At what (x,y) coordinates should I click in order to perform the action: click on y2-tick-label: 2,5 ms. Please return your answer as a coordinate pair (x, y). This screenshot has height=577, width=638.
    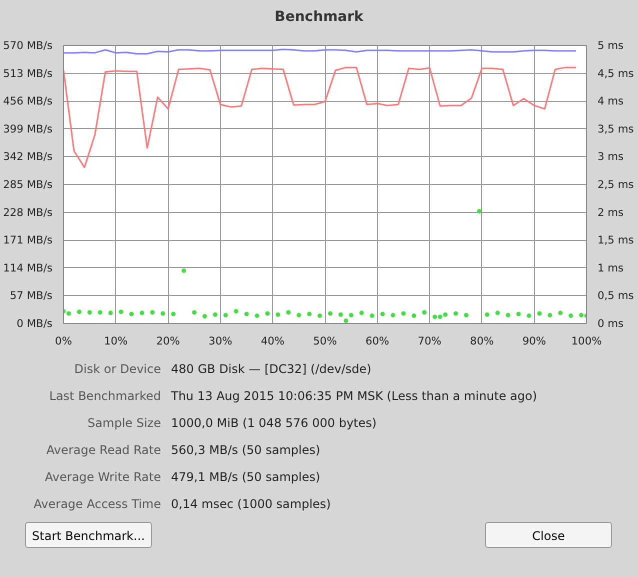
    Looking at the image, I should click on (616, 184).